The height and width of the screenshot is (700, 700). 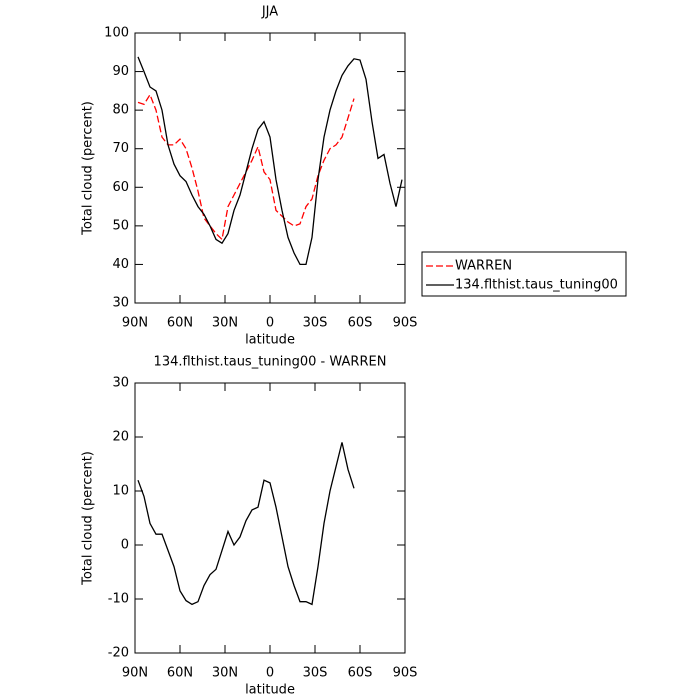 What do you see at coordinates (120, 264) in the screenshot?
I see `y-tick-label: 40` at bounding box center [120, 264].